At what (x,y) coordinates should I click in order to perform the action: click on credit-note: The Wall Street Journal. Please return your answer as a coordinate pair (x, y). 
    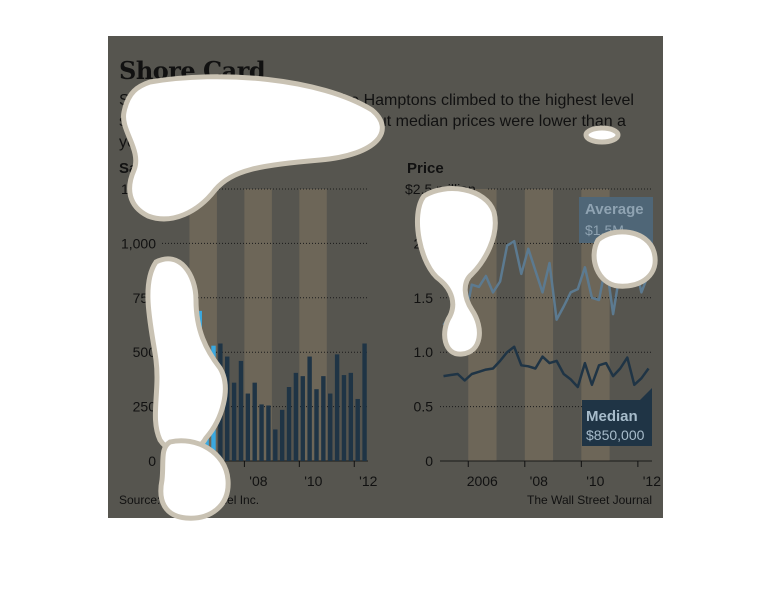
    Looking at the image, I should click on (589, 500).